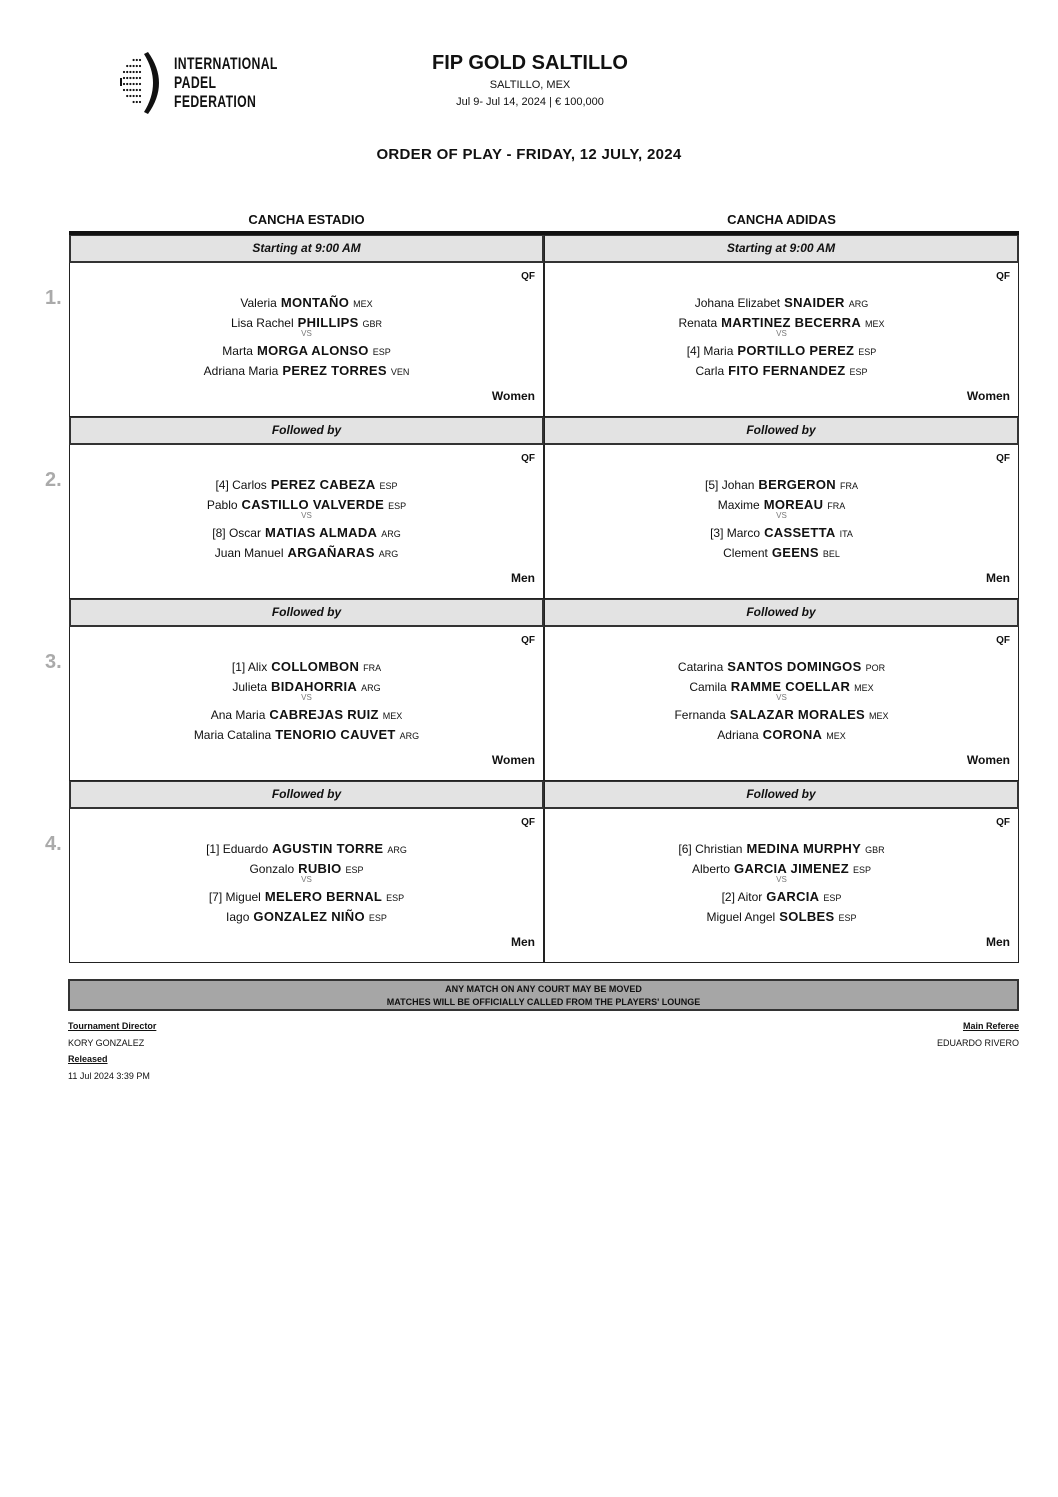 This screenshot has height=1497, width=1058. What do you see at coordinates (238, 715) in the screenshot?
I see `player-first-name: Ana Maria` at bounding box center [238, 715].